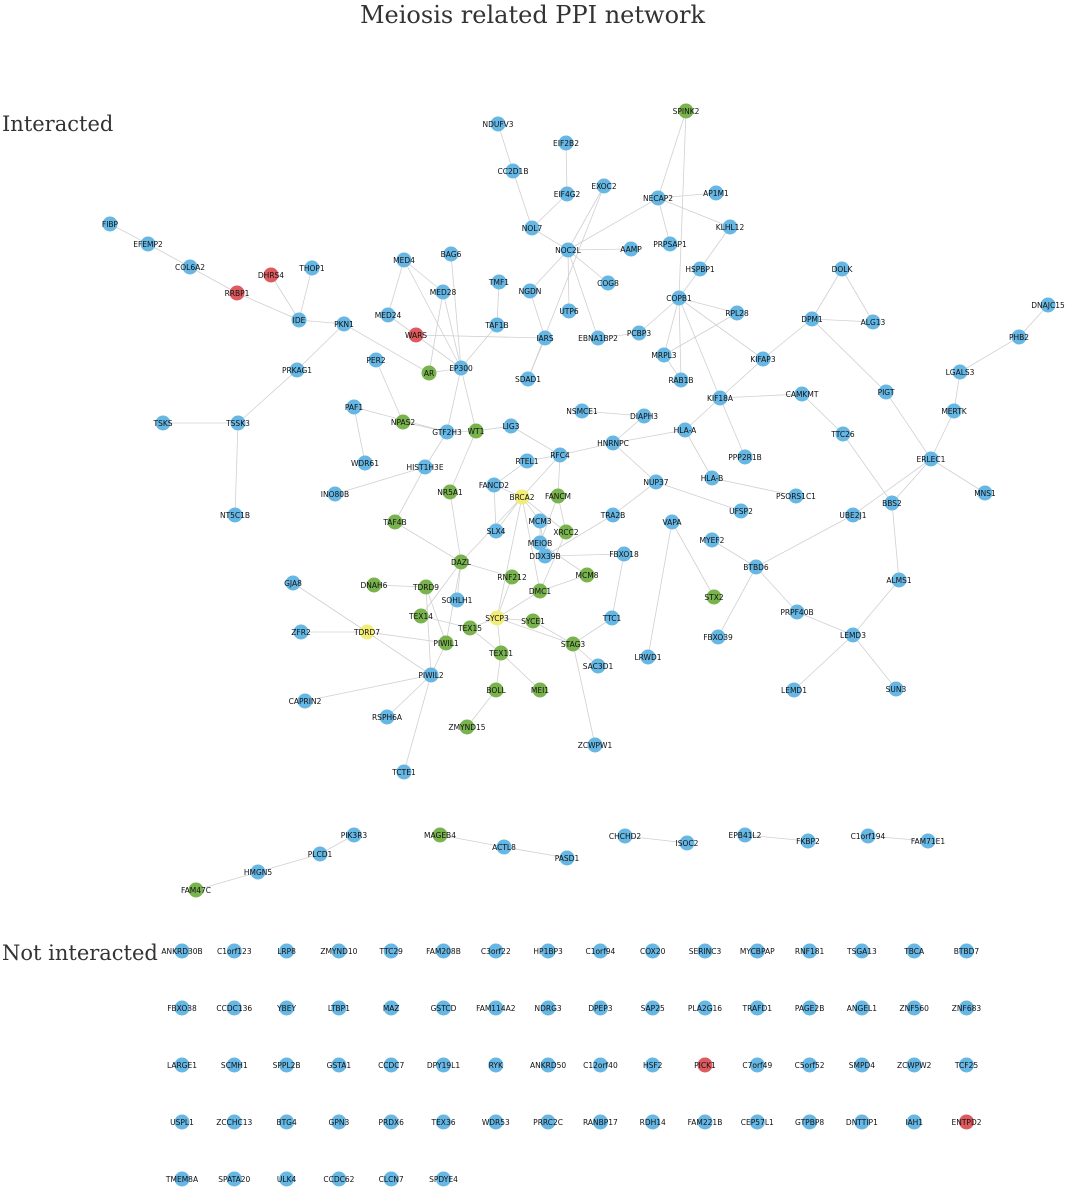  What do you see at coordinates (612, 618) in the screenshot?
I see `node-label: TTC1` at bounding box center [612, 618].